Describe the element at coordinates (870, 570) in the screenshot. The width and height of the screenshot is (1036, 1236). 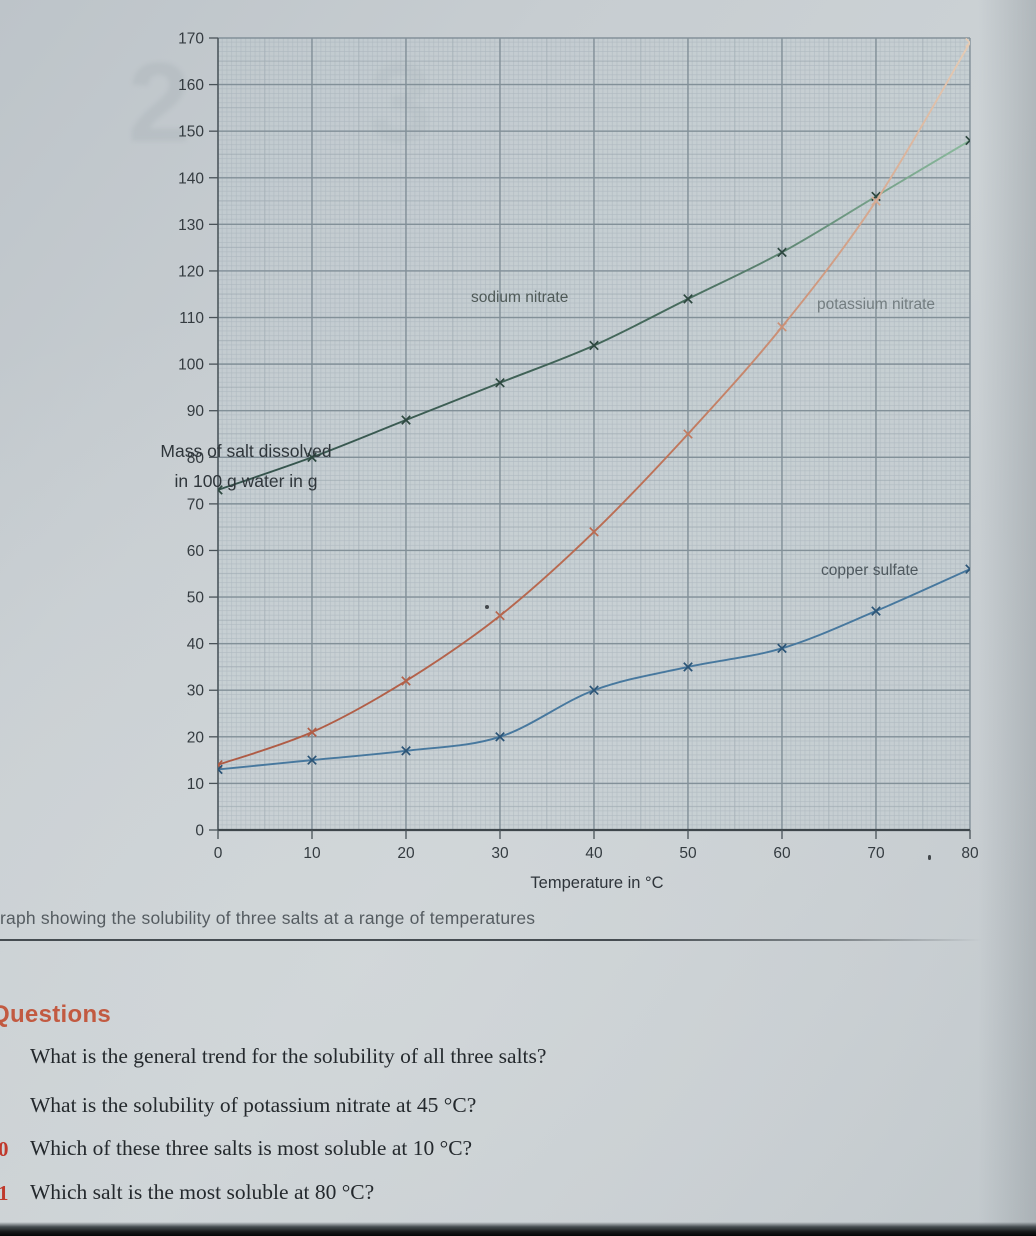
I see `series-label-copper-sulfate: copper sulfate` at that location.